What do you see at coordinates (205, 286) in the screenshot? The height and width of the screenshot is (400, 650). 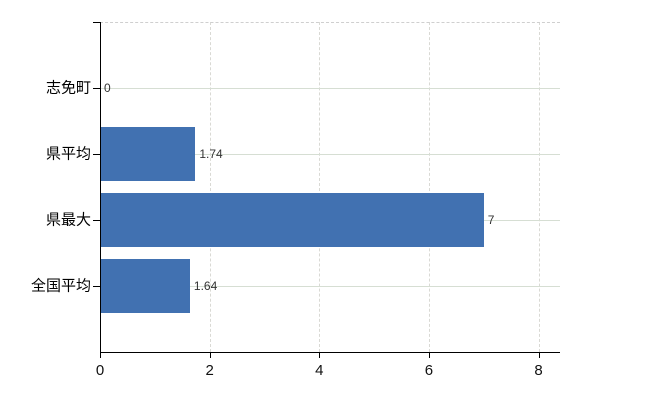 I see `value-label: 1.64` at bounding box center [205, 286].